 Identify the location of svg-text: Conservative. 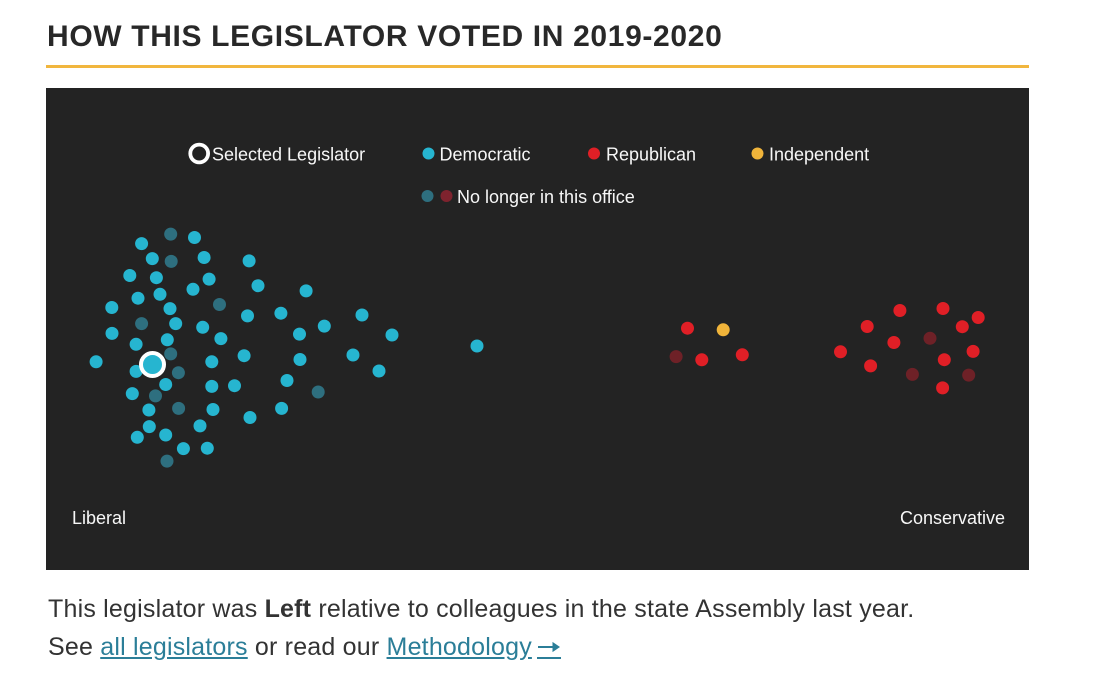
(952, 518).